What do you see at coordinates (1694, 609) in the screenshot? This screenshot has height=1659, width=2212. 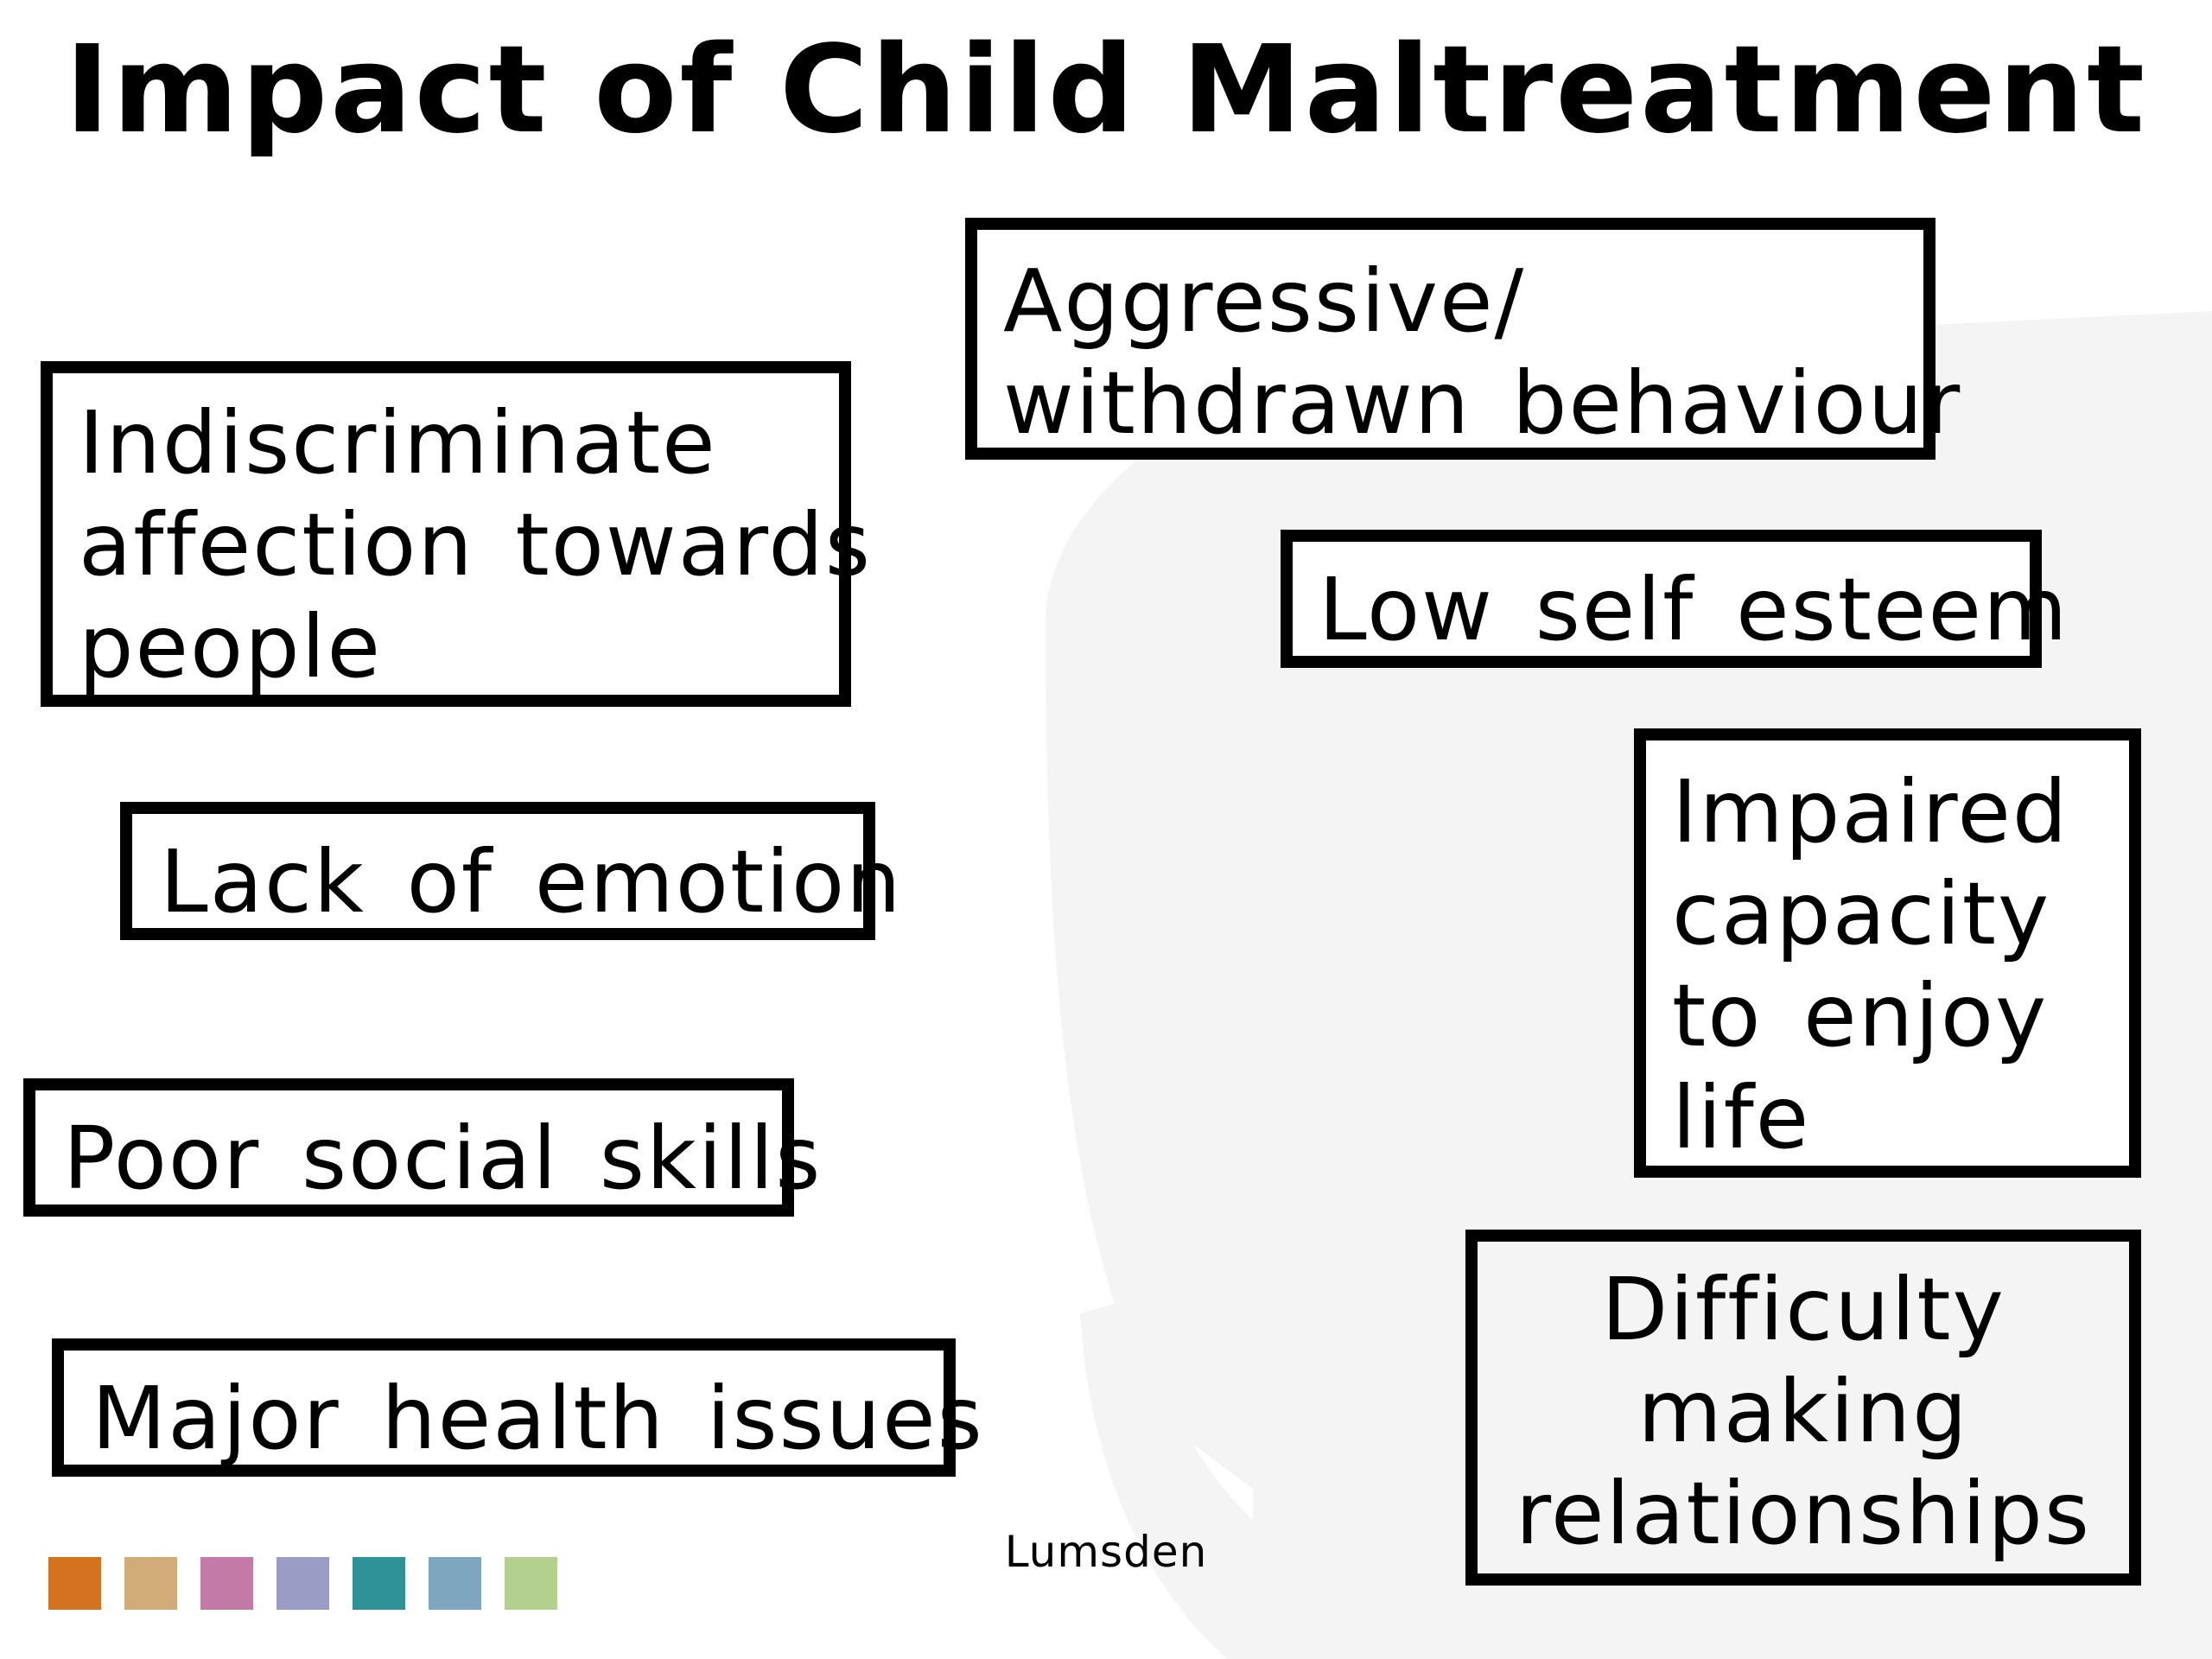 I see `box-line: Low self esteem` at bounding box center [1694, 609].